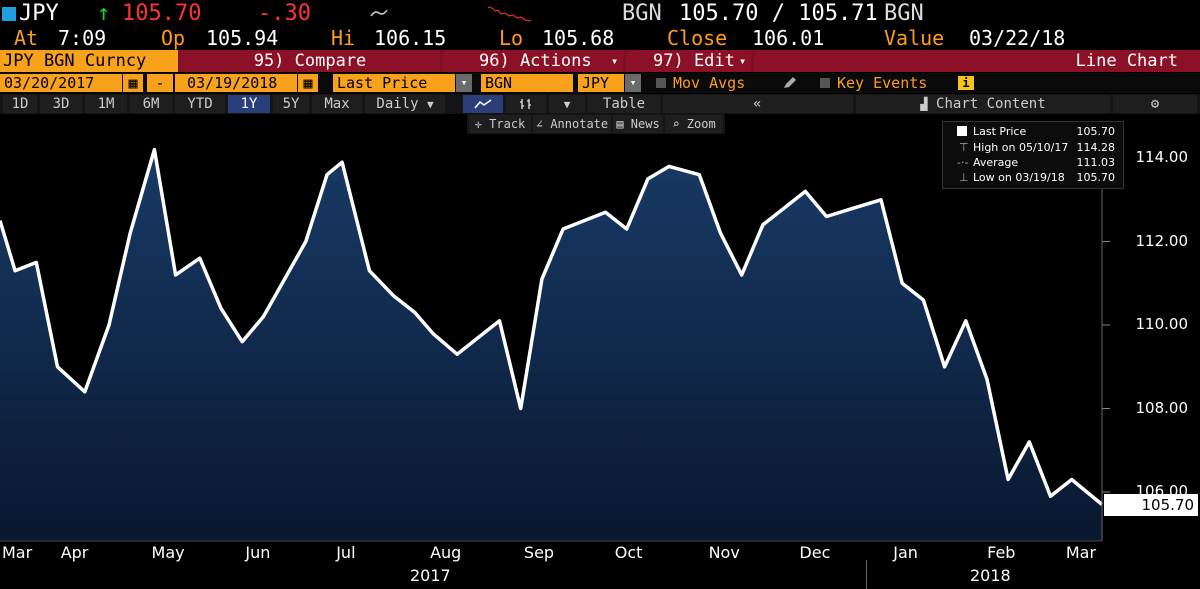 This screenshot has width=1200, height=589. What do you see at coordinates (291, 104) in the screenshot?
I see `period-5y: 5Y` at bounding box center [291, 104].